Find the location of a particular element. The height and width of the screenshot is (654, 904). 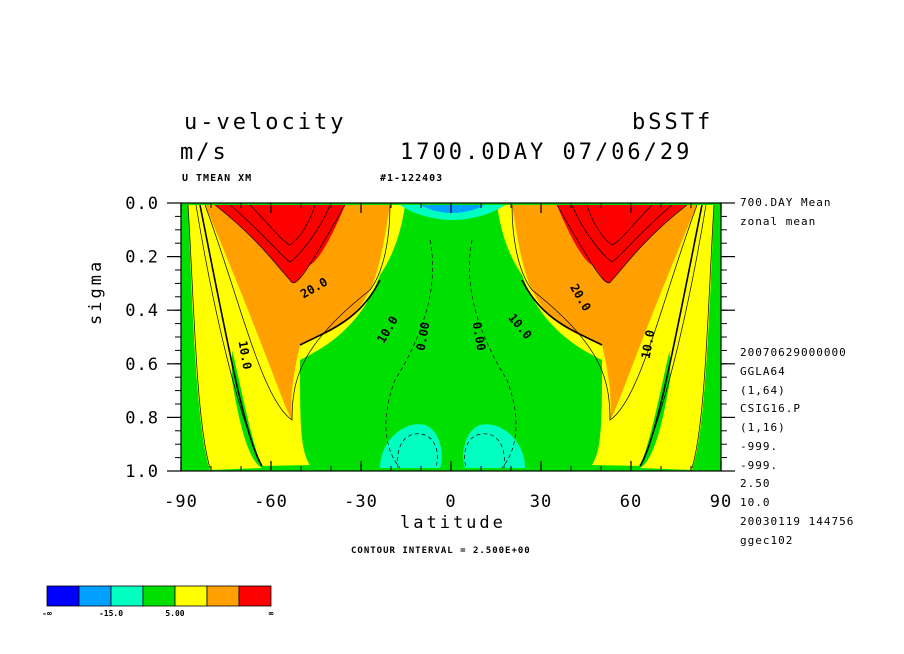

colorbar-label: ∞ is located at coordinates (271, 613).